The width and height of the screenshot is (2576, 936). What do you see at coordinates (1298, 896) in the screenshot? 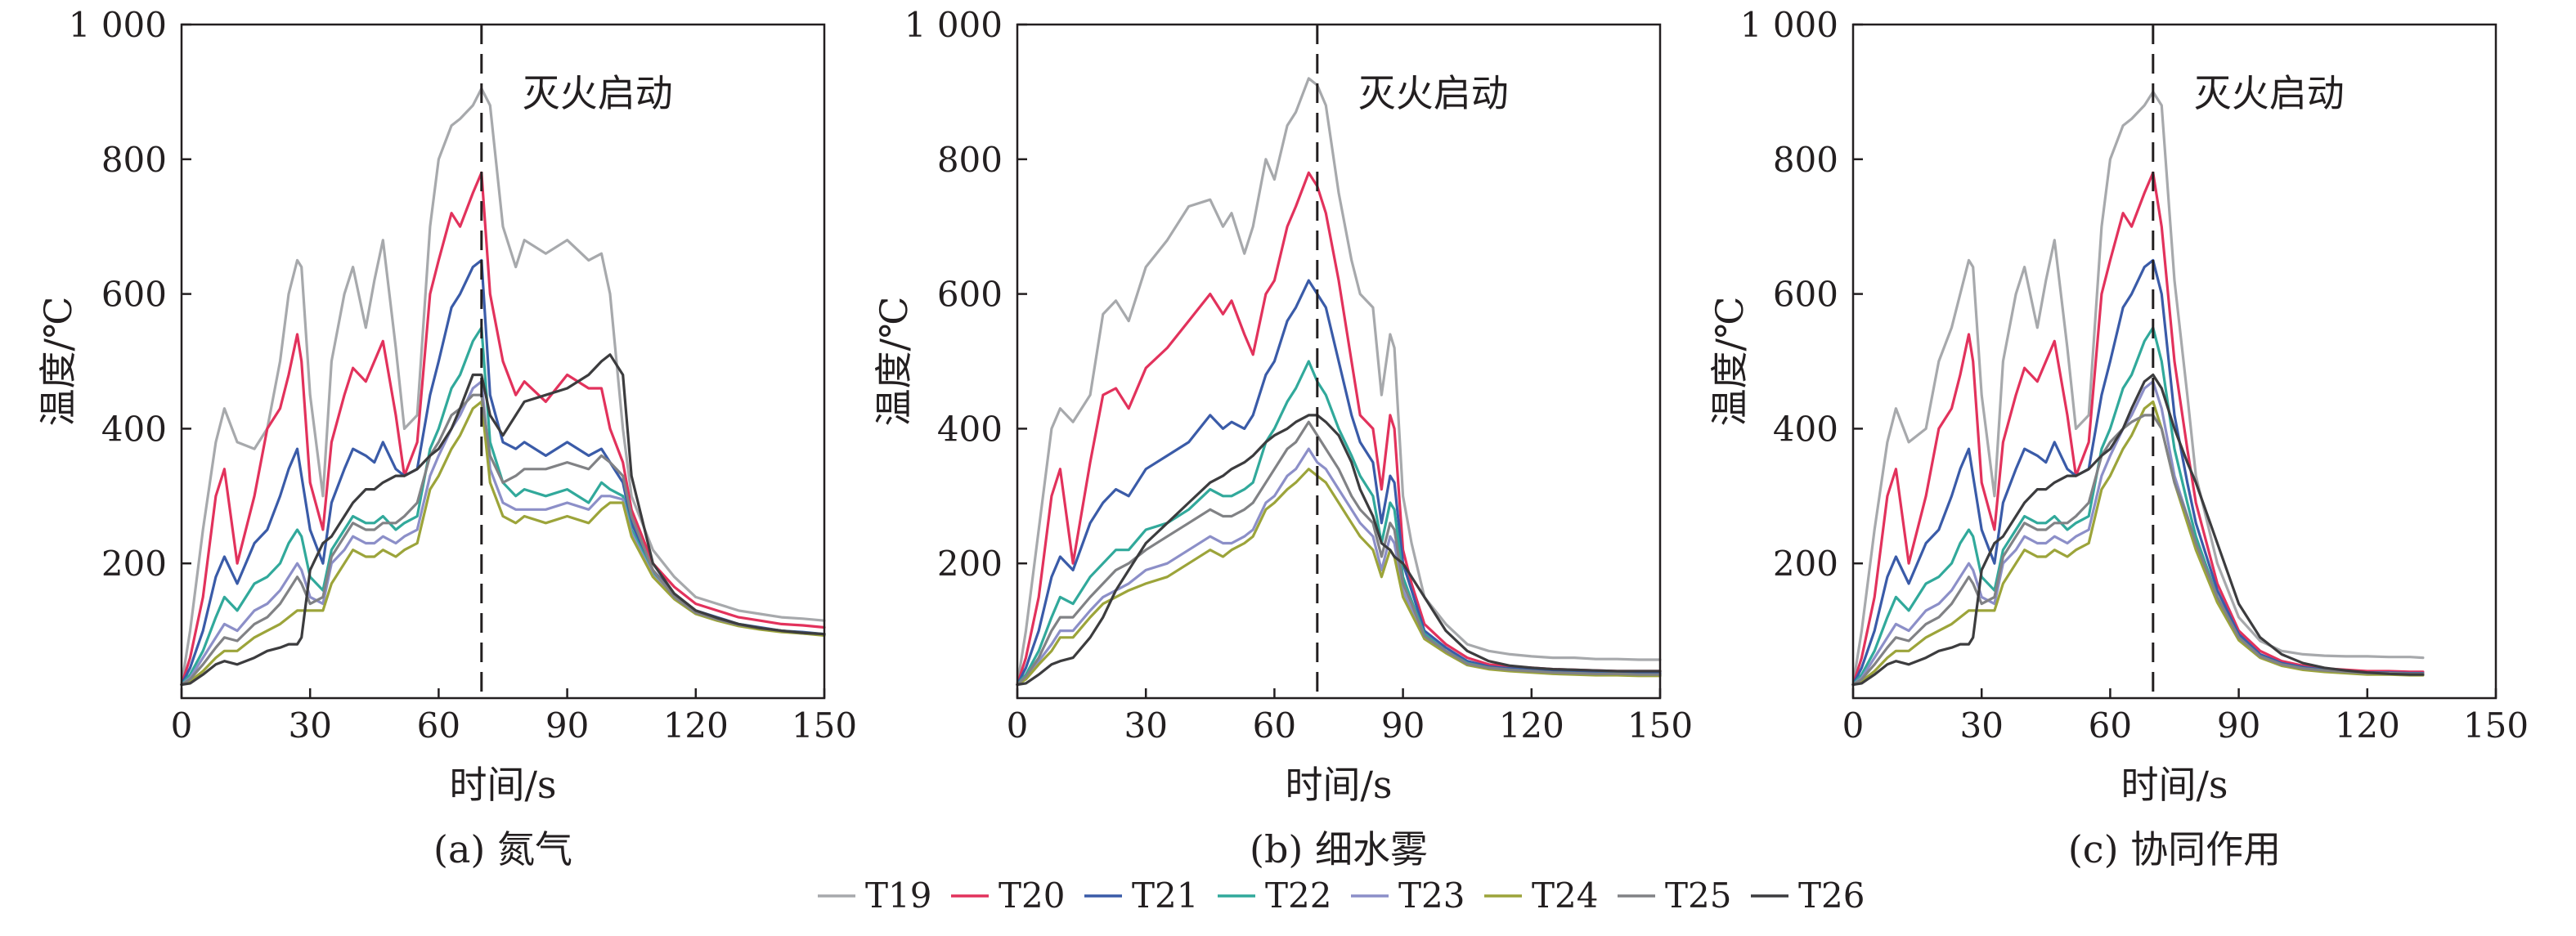
I see `legend-label: T22` at bounding box center [1298, 896].